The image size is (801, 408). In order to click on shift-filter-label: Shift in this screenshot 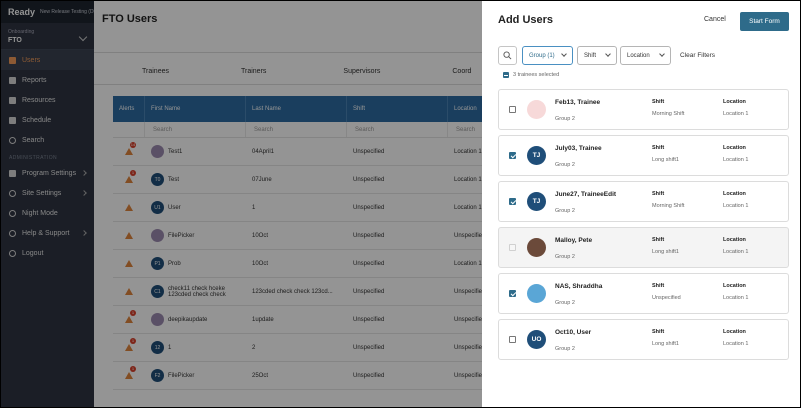, I will do `click(590, 55)`.